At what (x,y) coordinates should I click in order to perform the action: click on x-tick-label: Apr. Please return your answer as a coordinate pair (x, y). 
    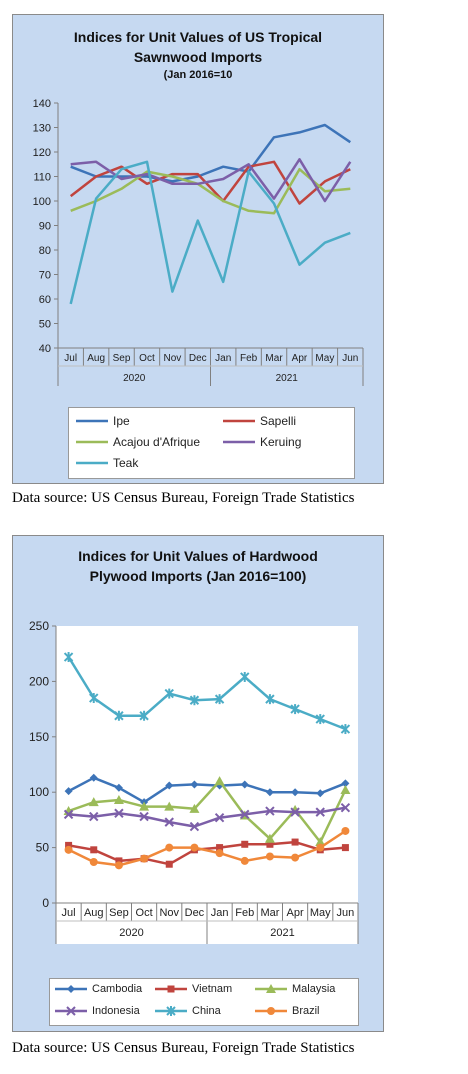
    Looking at the image, I should click on (300, 358).